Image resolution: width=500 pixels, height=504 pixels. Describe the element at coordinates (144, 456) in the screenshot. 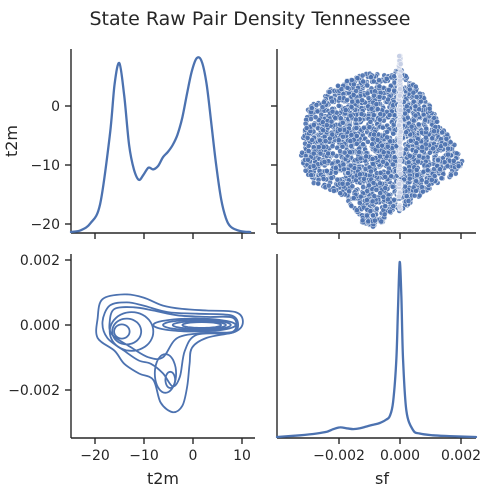

I see `xtick-label-neg10: −10` at that location.